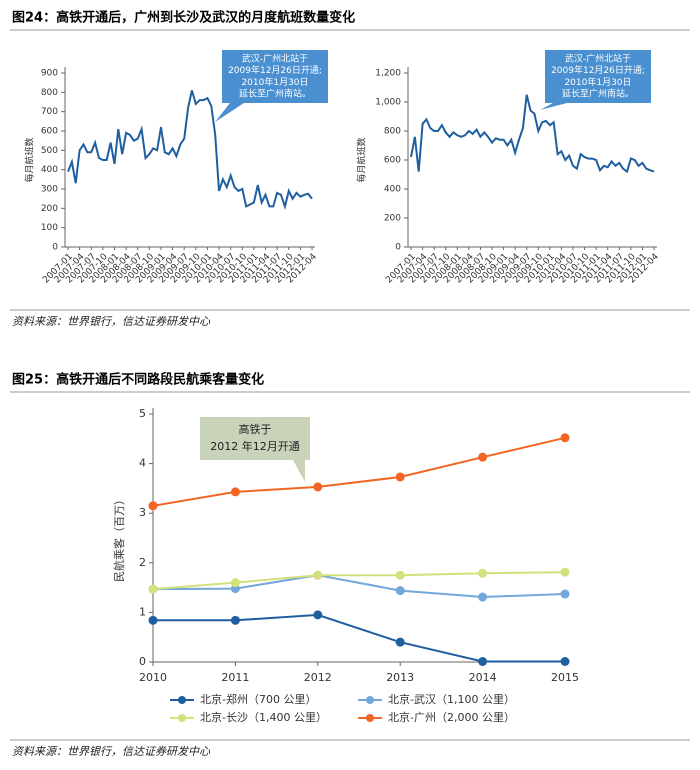  I want to click on x-tick-label: 2015, so click(565, 677).